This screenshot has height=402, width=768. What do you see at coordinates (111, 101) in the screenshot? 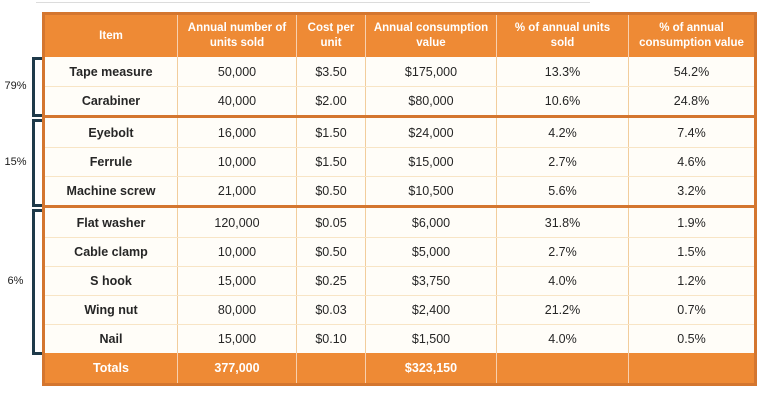
I see `cell-item: Carabiner` at bounding box center [111, 101].